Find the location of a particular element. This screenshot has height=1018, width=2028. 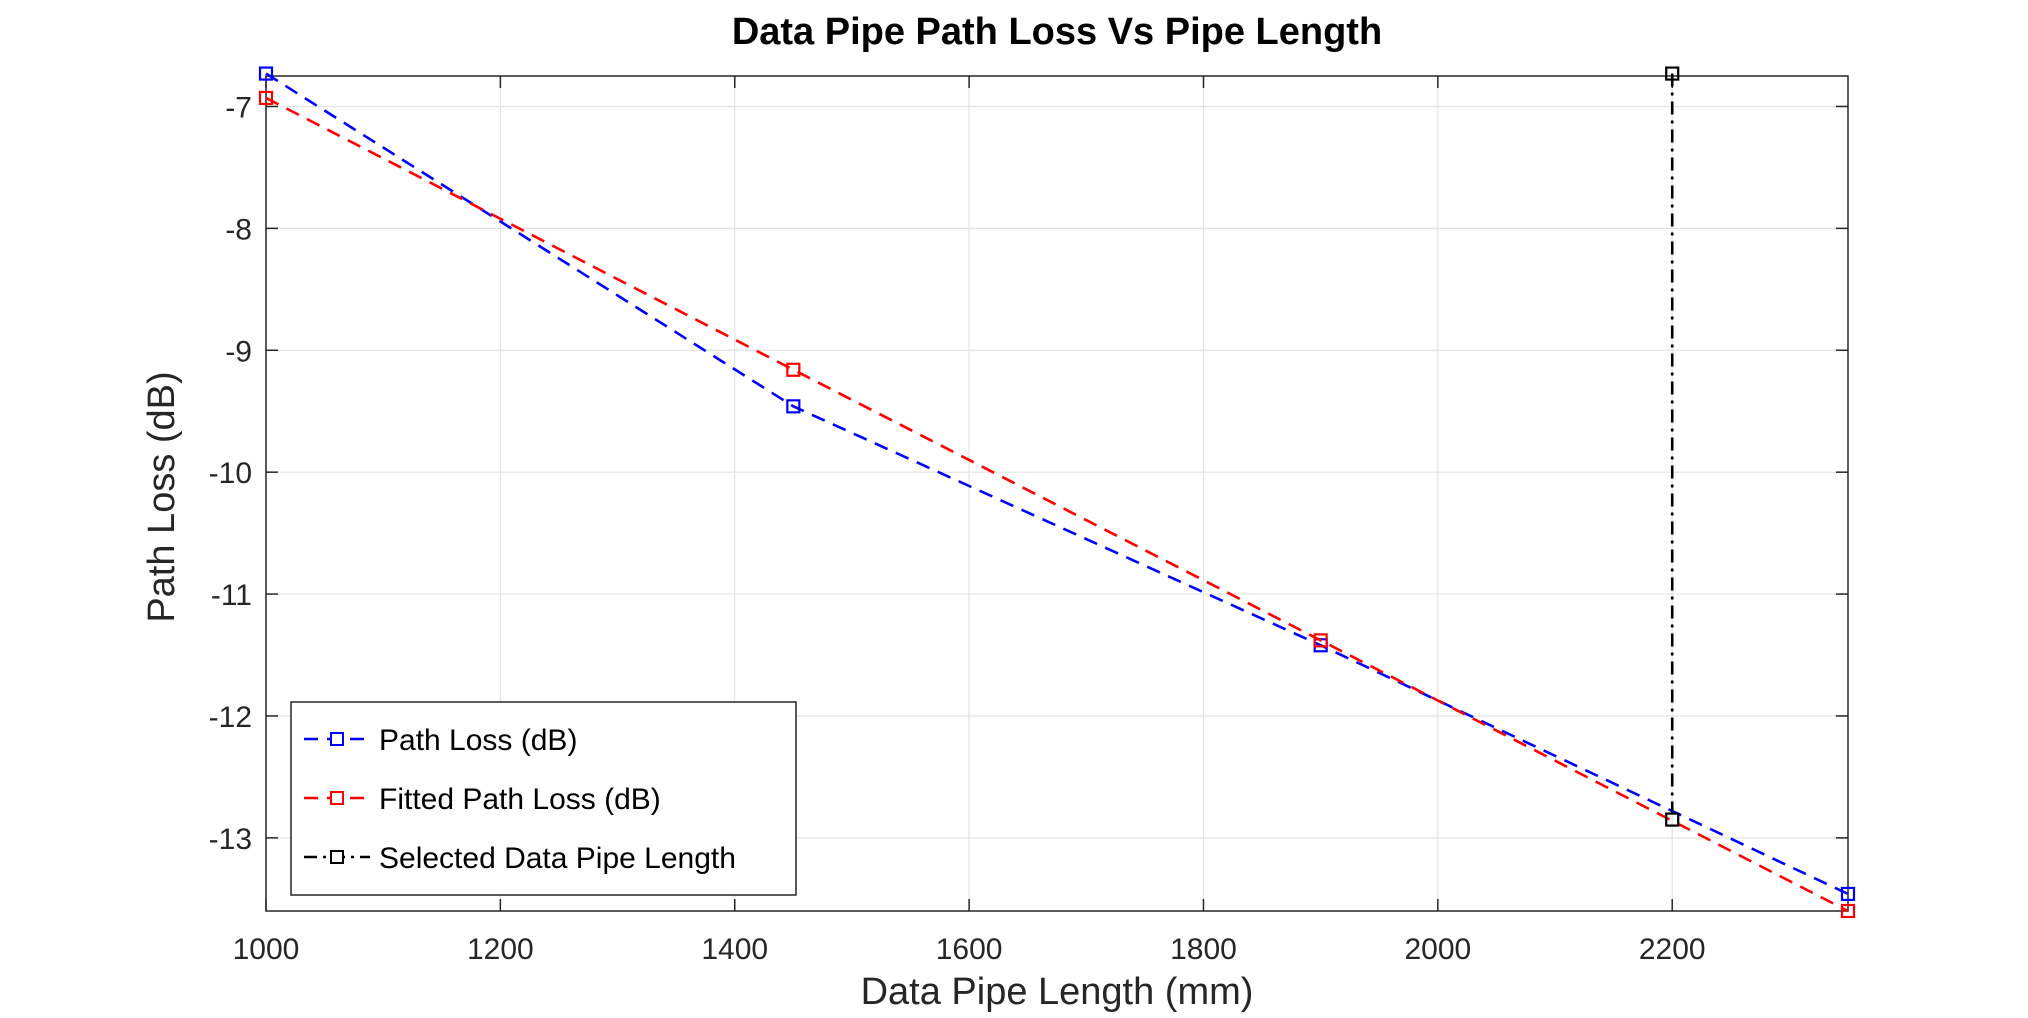

legend-item: Path Loss (dB) is located at coordinates (440, 740).